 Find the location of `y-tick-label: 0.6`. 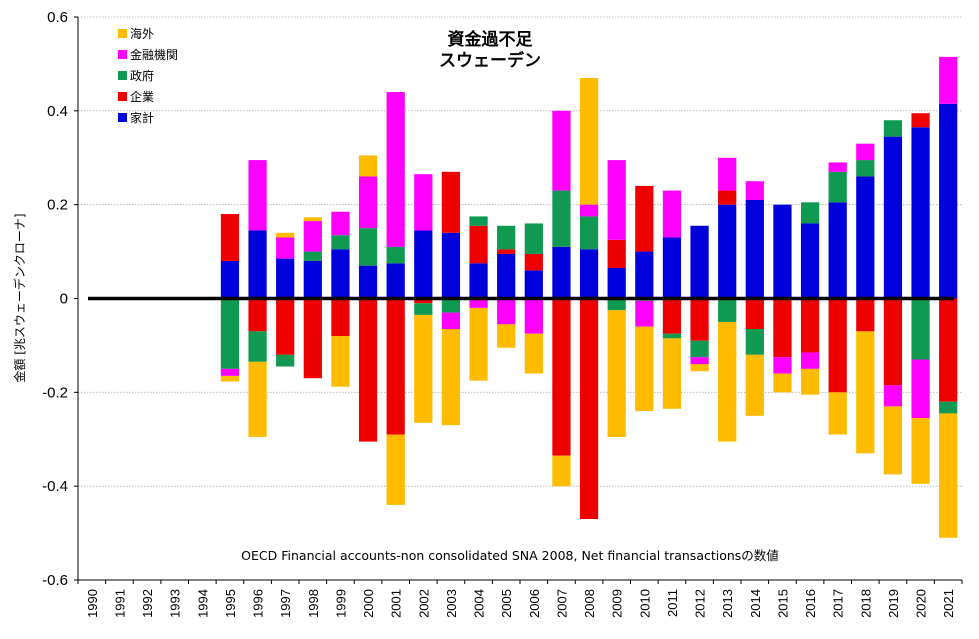

y-tick-label: 0.6 is located at coordinates (57, 17).